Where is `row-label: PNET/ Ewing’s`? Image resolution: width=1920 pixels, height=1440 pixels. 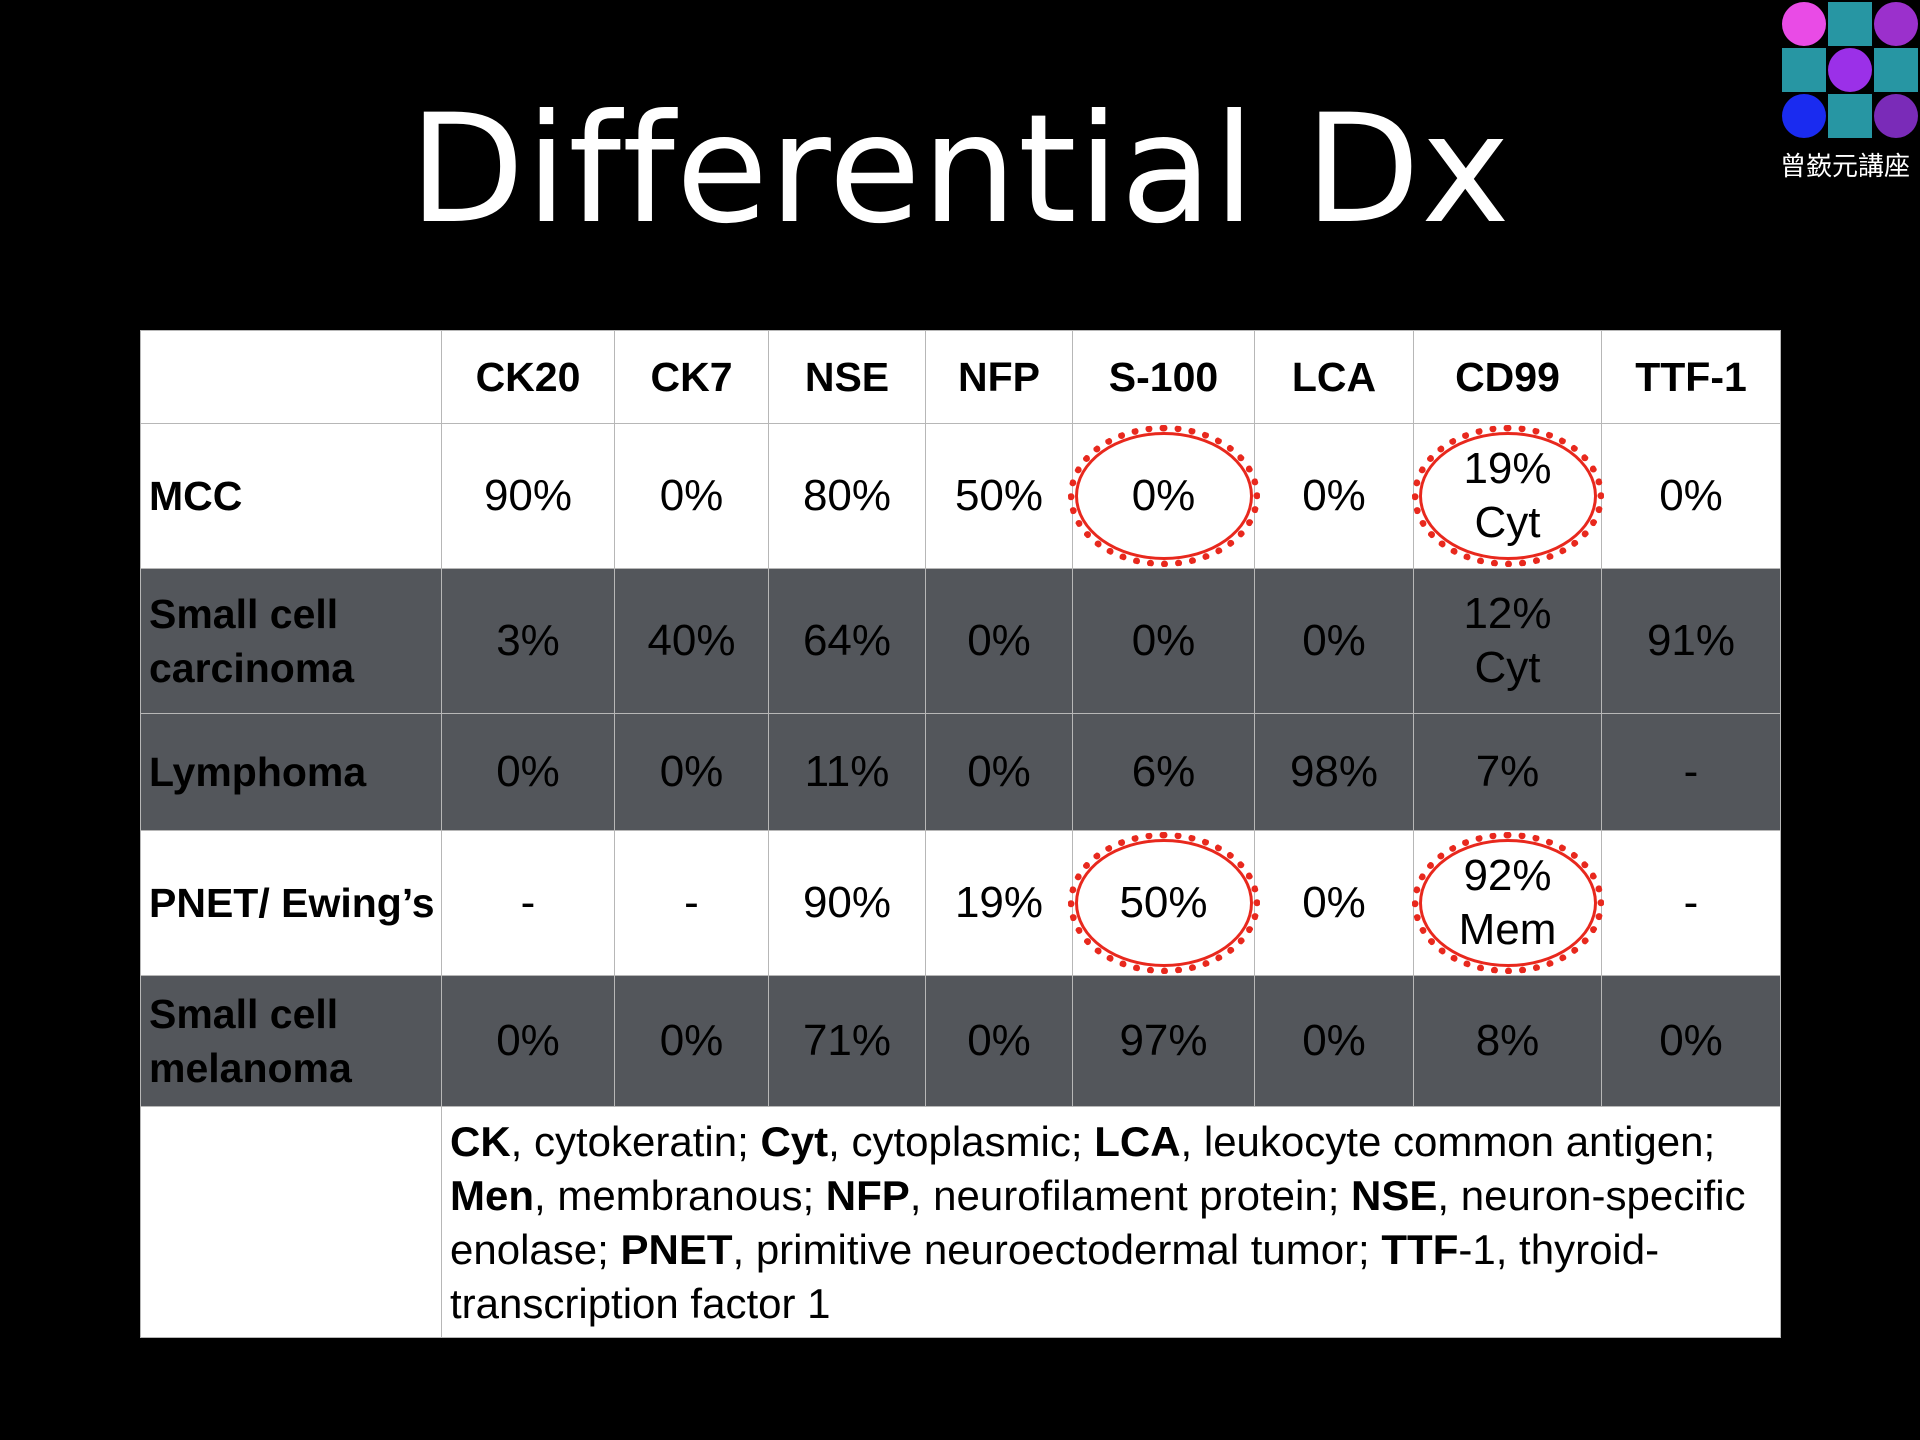 row-label: PNET/ Ewing’s is located at coordinates (291, 903).